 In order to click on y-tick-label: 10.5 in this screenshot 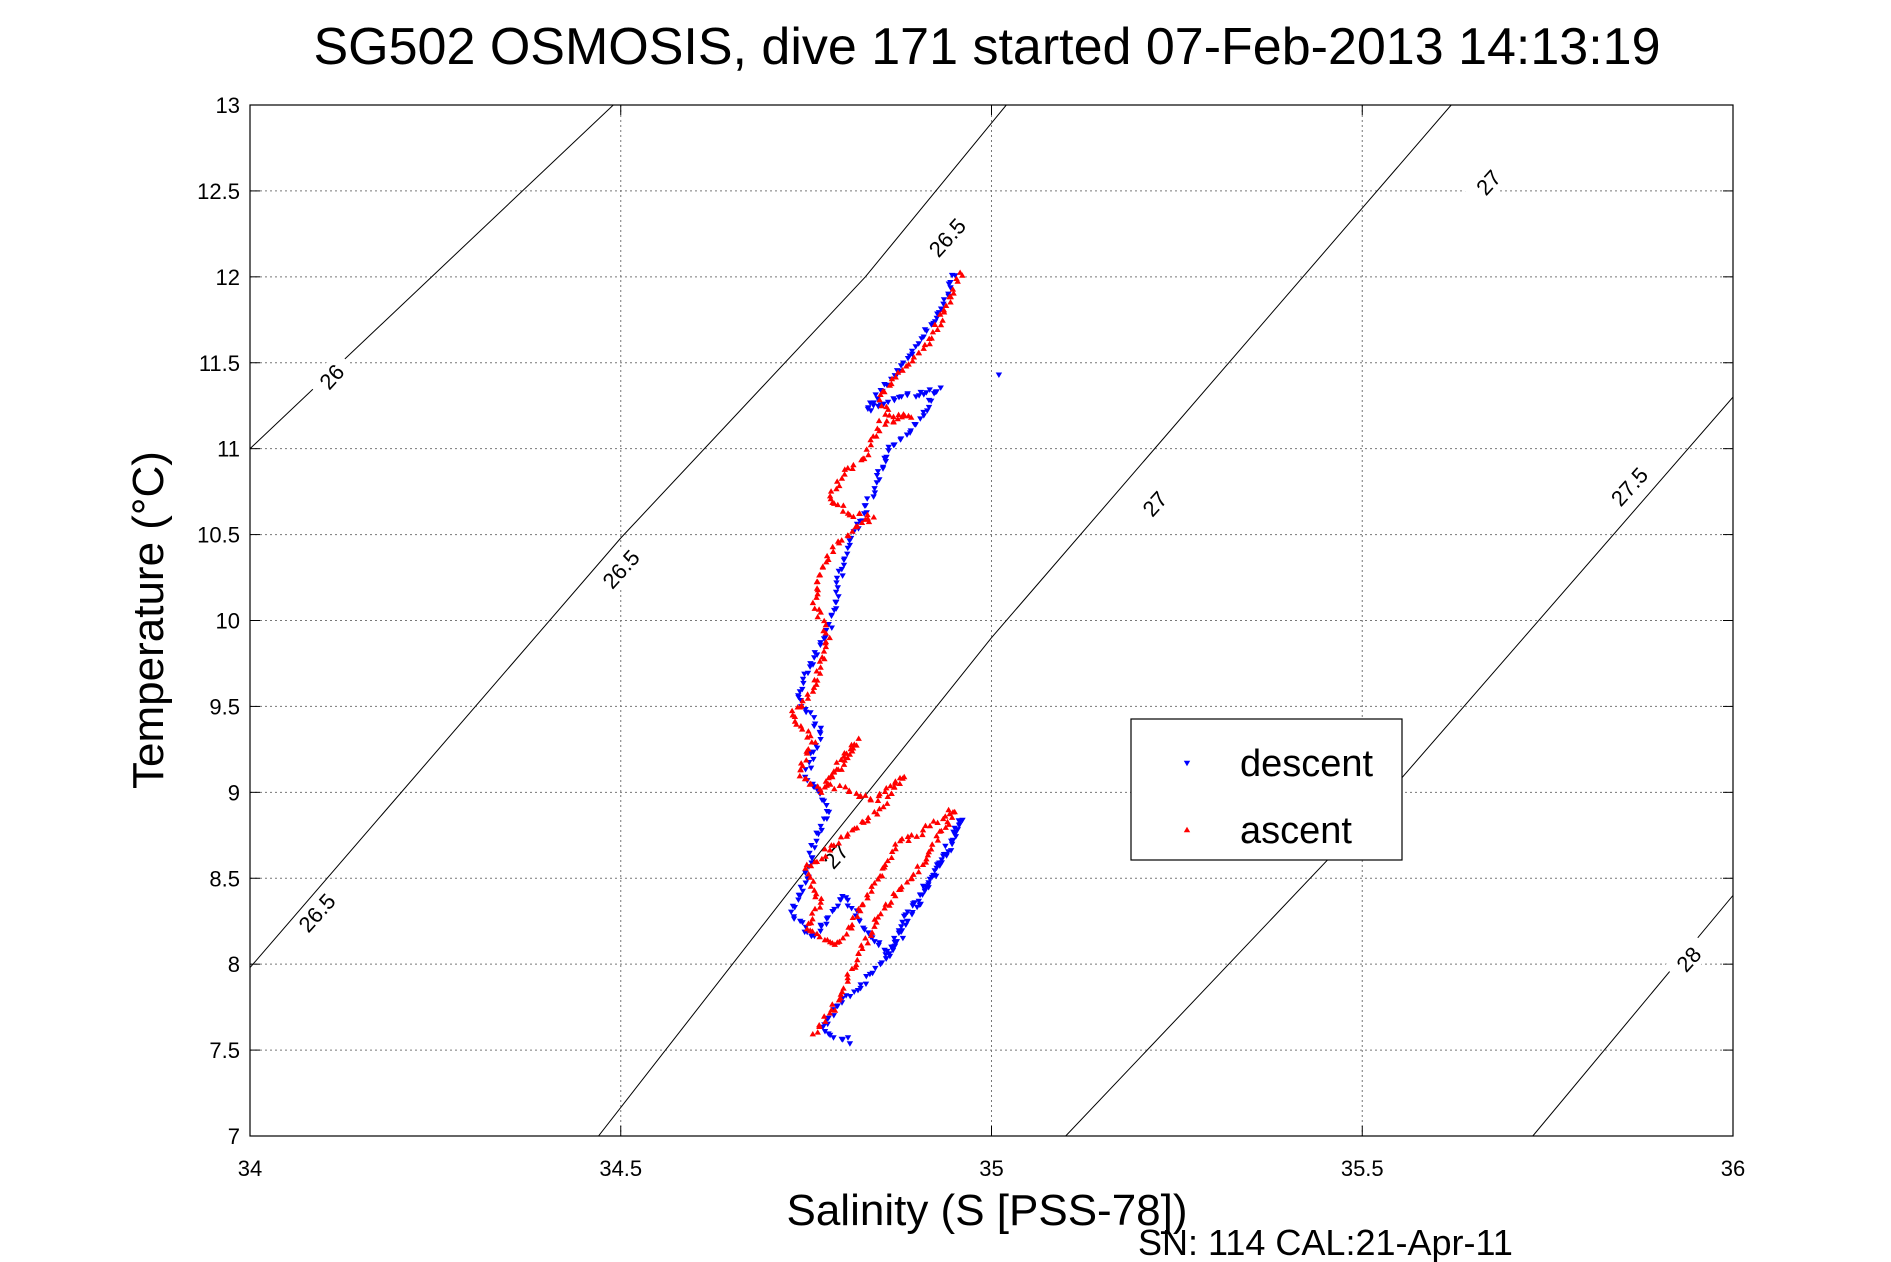, I will do `click(218, 535)`.